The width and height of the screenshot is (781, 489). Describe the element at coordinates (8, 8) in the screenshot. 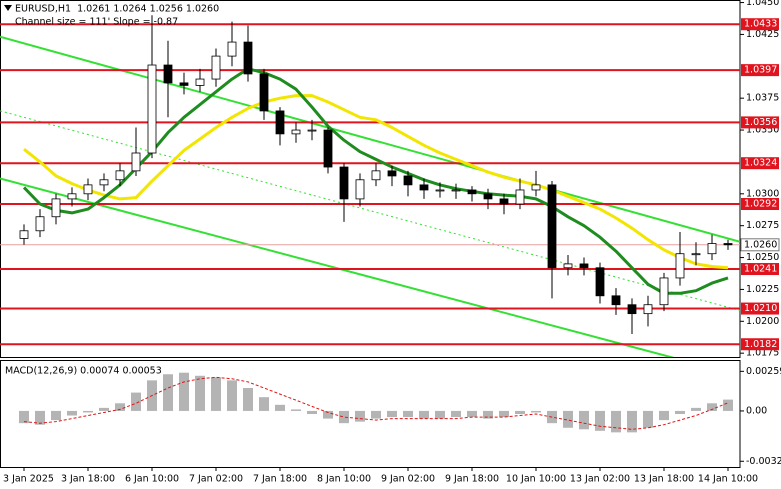

I see `header-icon` at that location.